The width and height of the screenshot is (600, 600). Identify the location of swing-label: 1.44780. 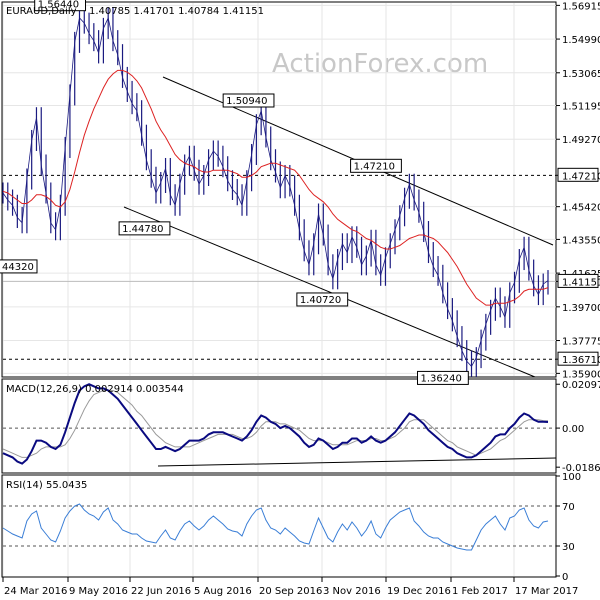
(142, 229).